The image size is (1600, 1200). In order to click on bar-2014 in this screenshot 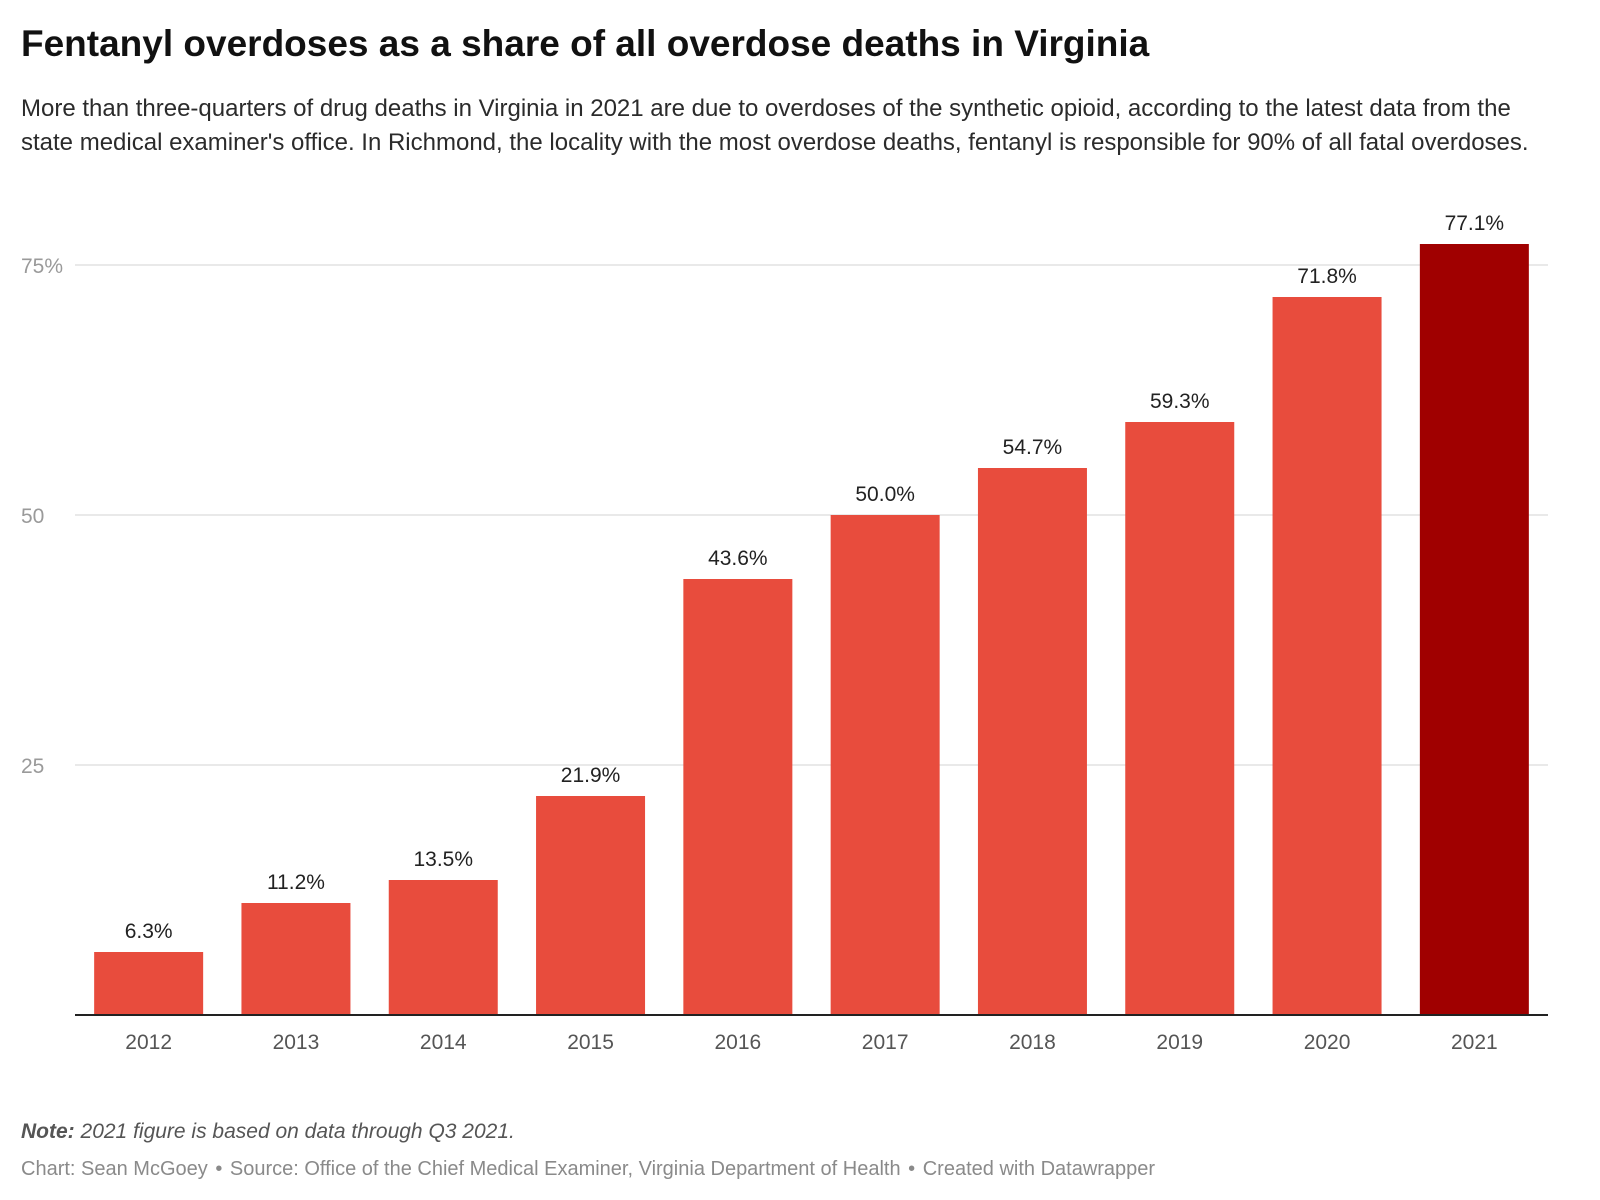, I will do `click(443, 947)`.